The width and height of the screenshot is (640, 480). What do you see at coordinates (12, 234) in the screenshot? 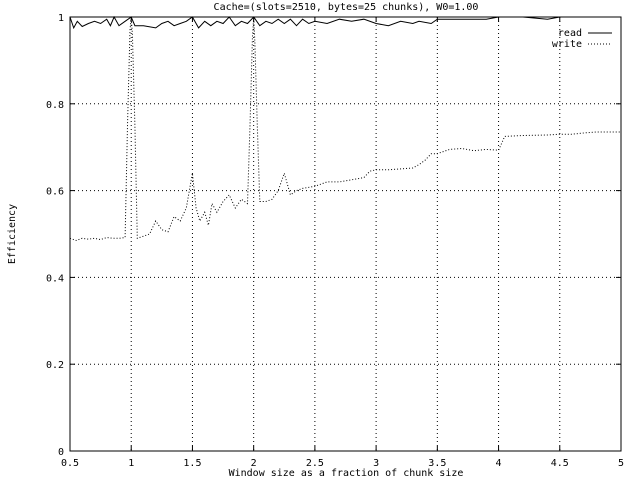
I see `y-axis-label: Efficiency` at bounding box center [12, 234].